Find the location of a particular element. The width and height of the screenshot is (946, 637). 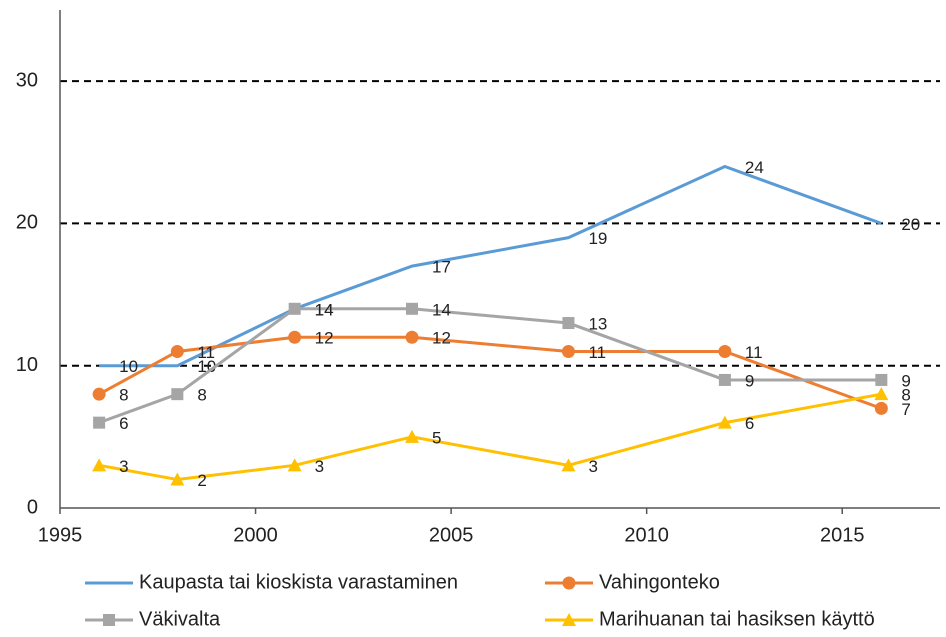

data-label: 2 is located at coordinates (201, 480).